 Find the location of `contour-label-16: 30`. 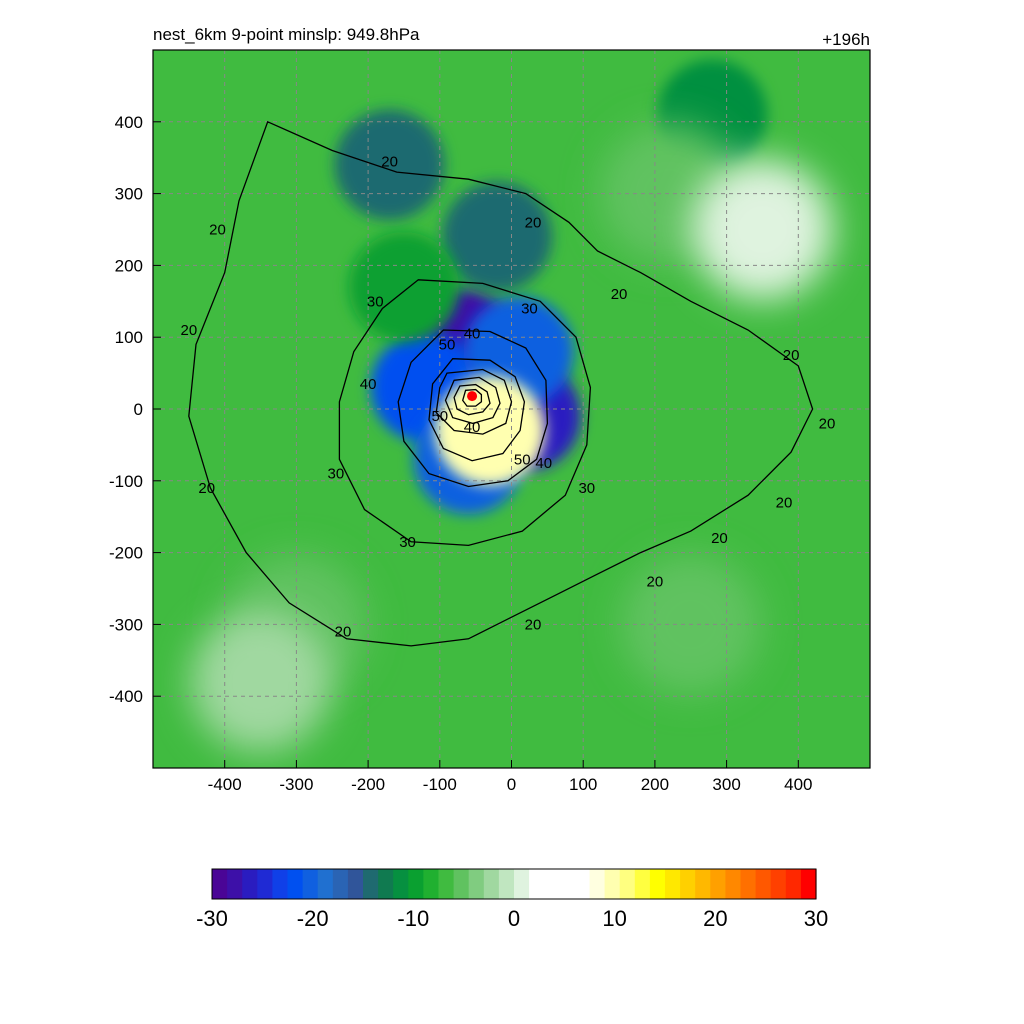

contour-label-16: 30 is located at coordinates (407, 542).